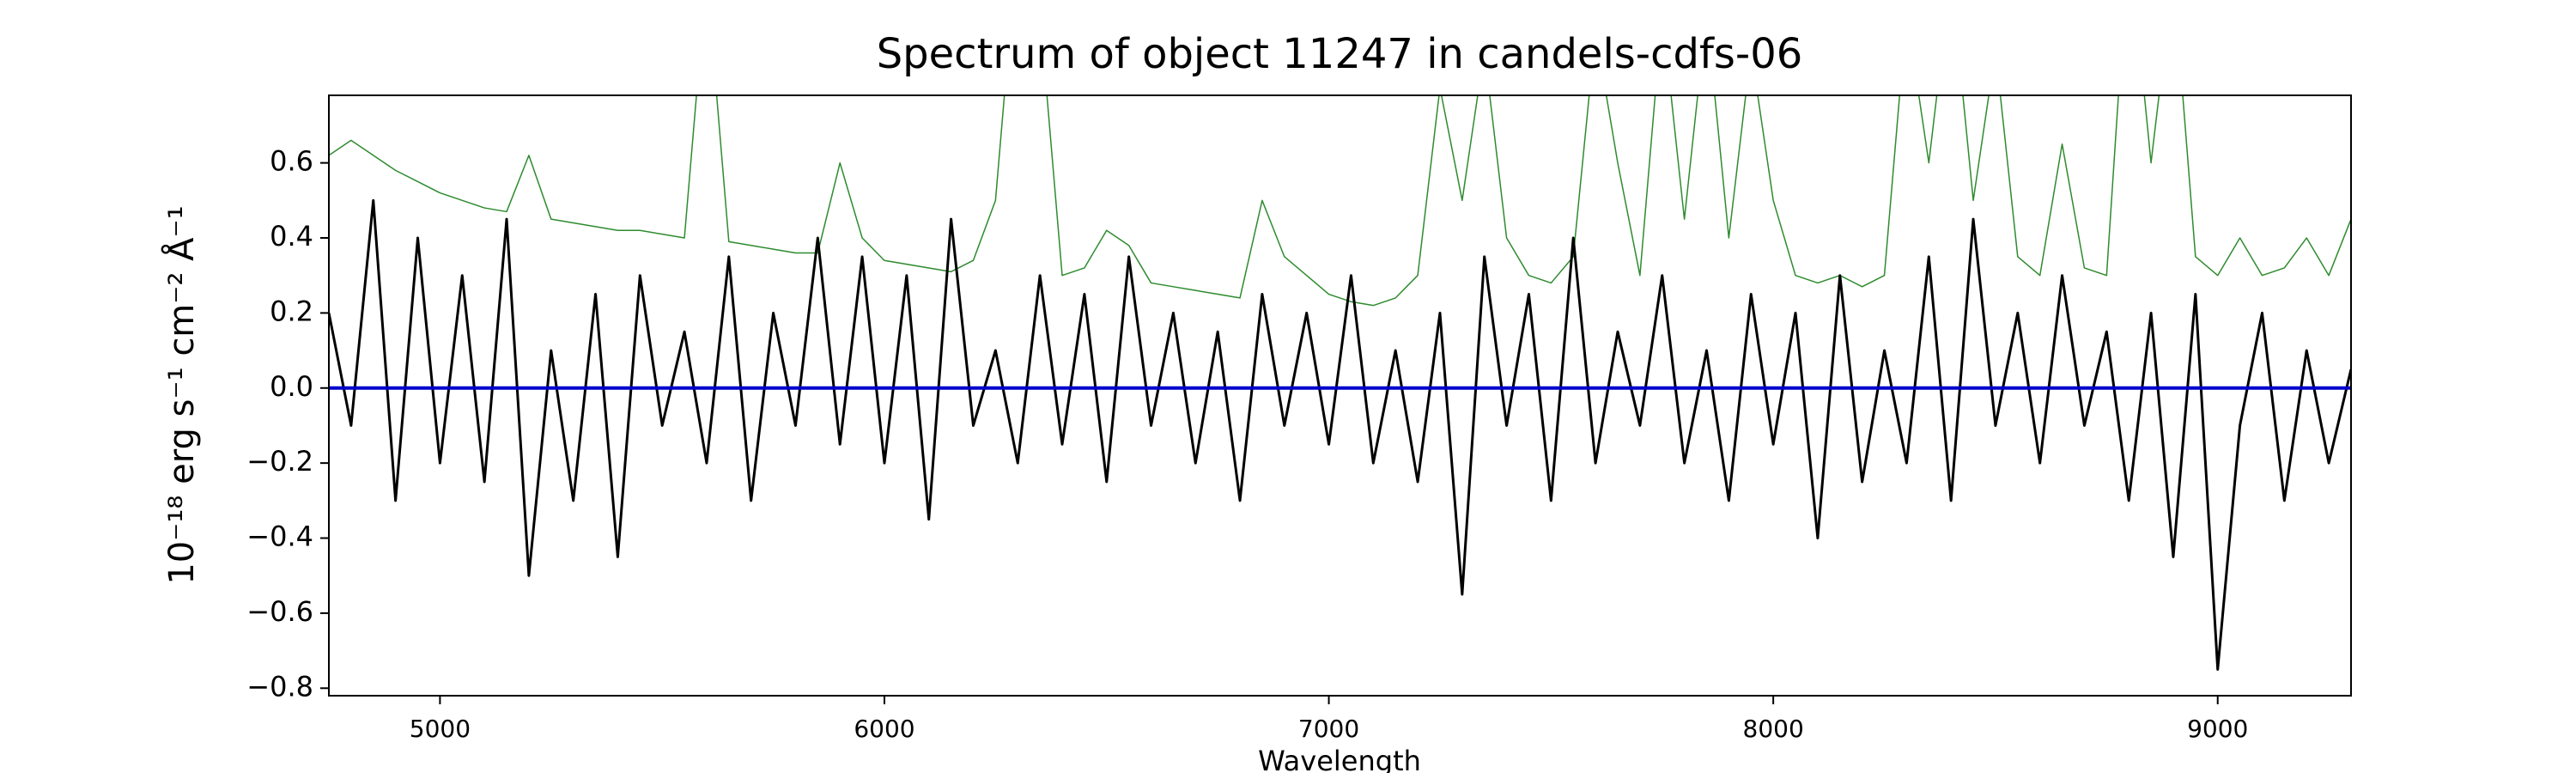 The height and width of the screenshot is (773, 2576). I want to click on y-tick-label: −0.2, so click(280, 462).